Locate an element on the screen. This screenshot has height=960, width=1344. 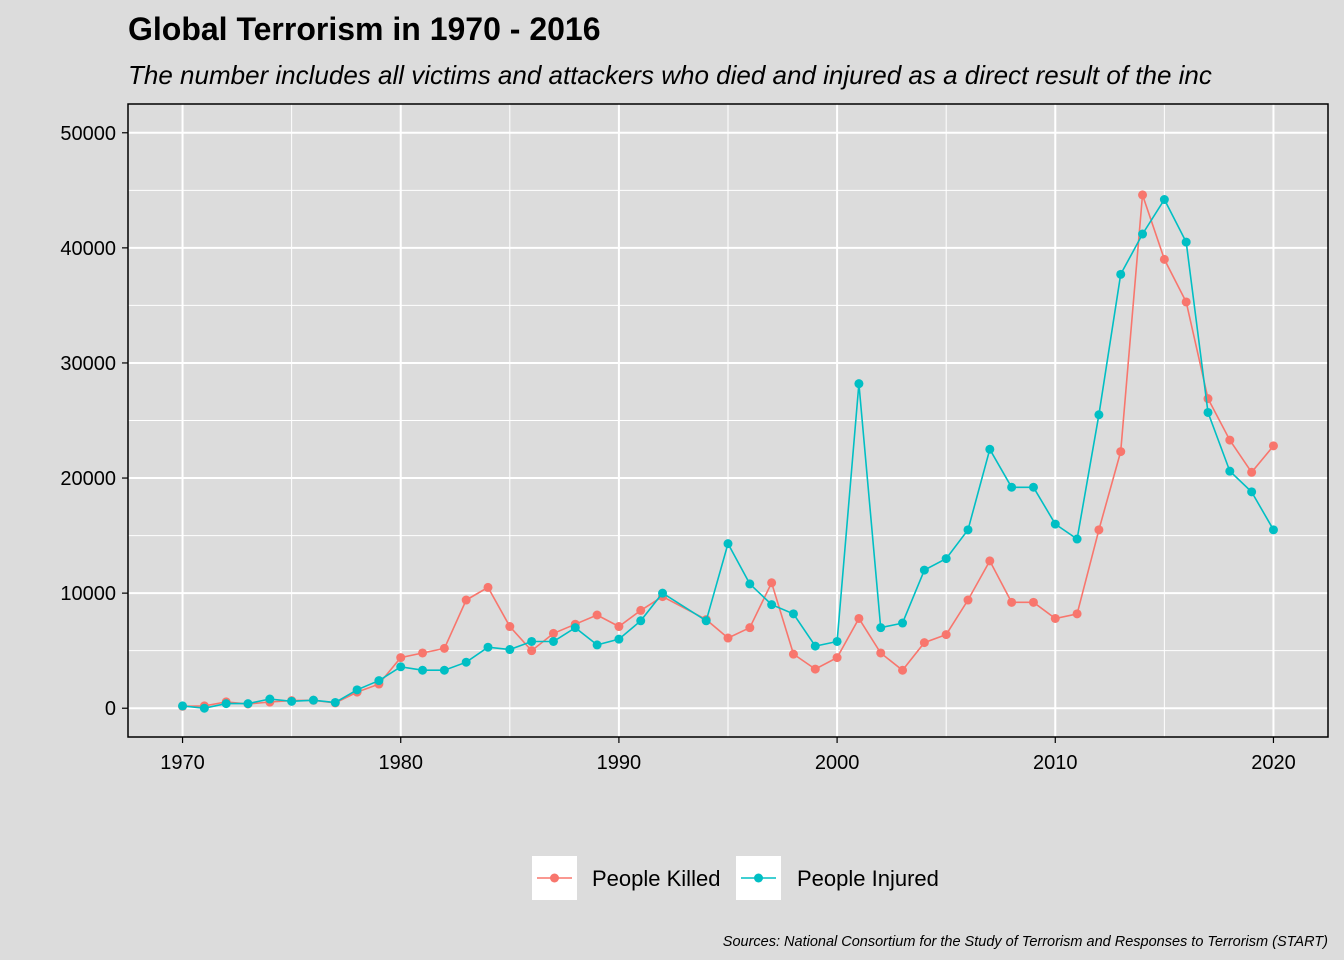
y-tick-label: 50000 is located at coordinates (88, 134).